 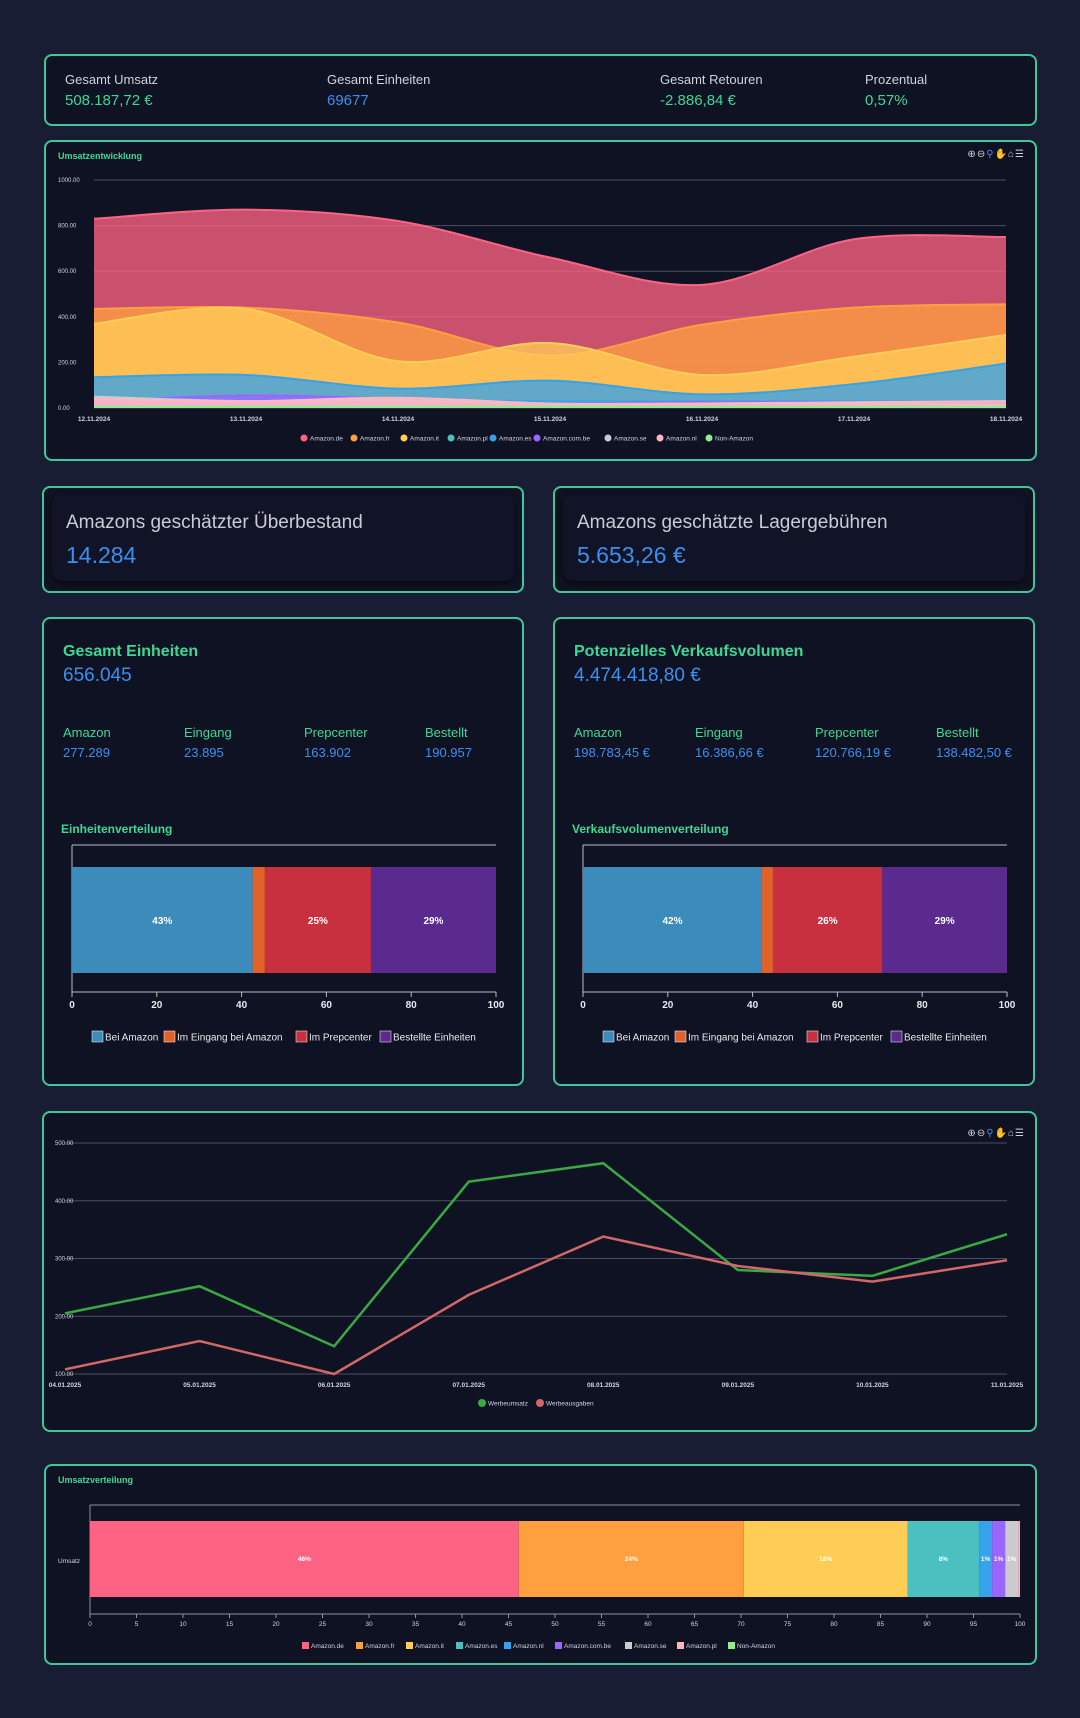 I want to click on overstock-value: 14.284, so click(x=101, y=555).